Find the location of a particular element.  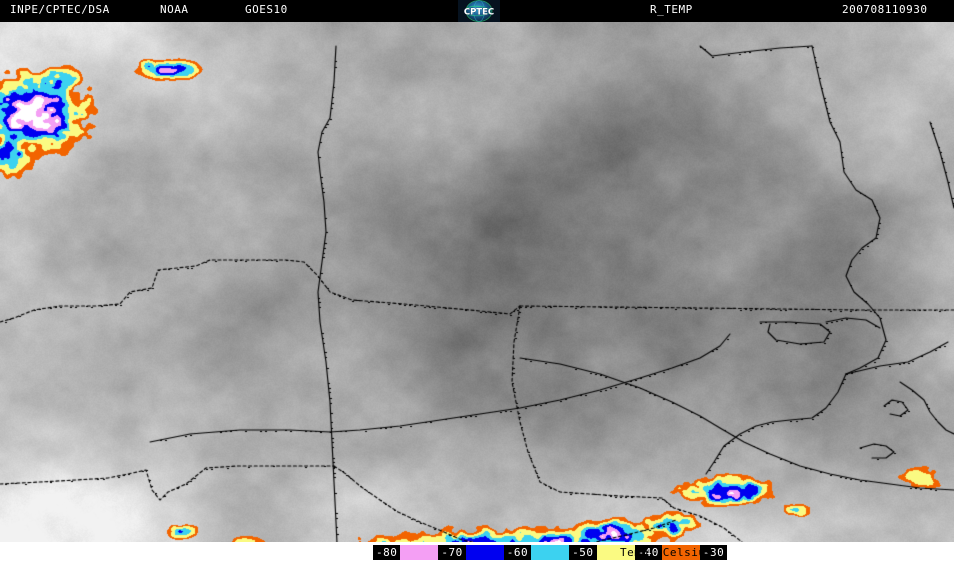

header-timestamp: 200708110930 is located at coordinates (885, 9).